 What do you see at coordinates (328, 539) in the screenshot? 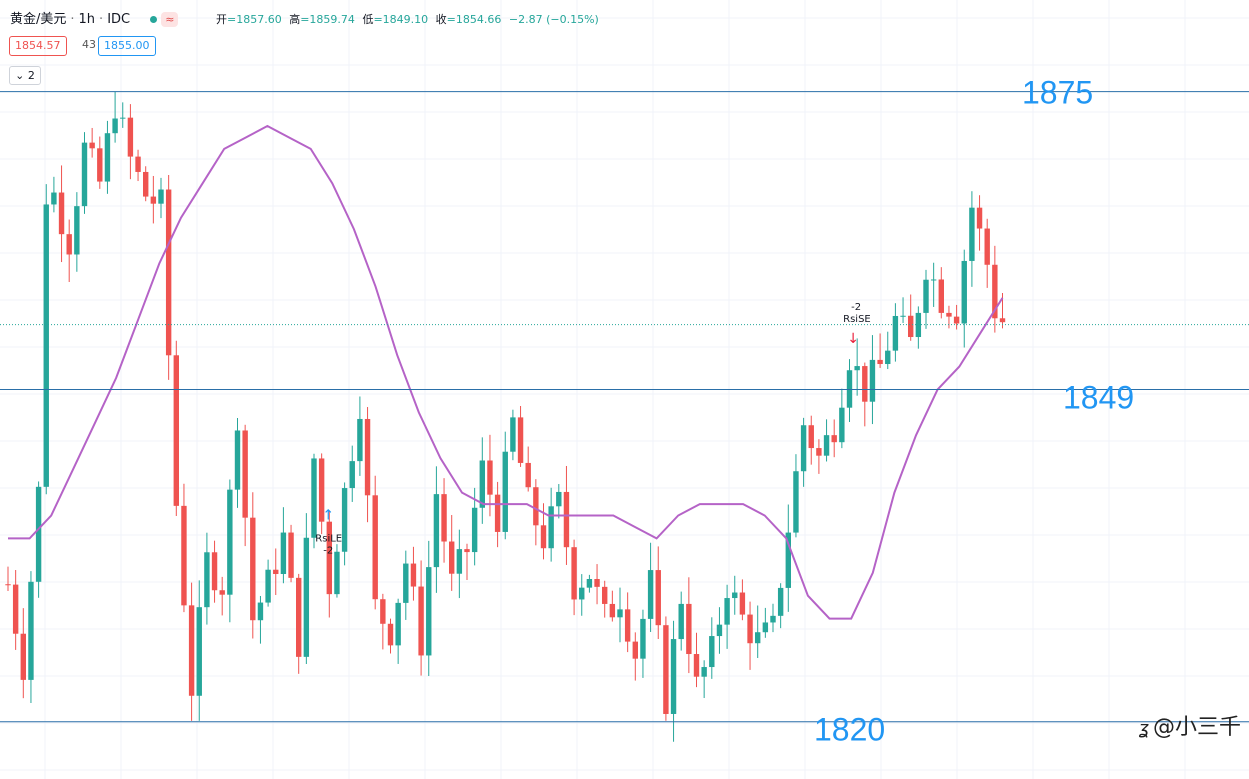
I see `signal-label: RsiLE` at bounding box center [328, 539].